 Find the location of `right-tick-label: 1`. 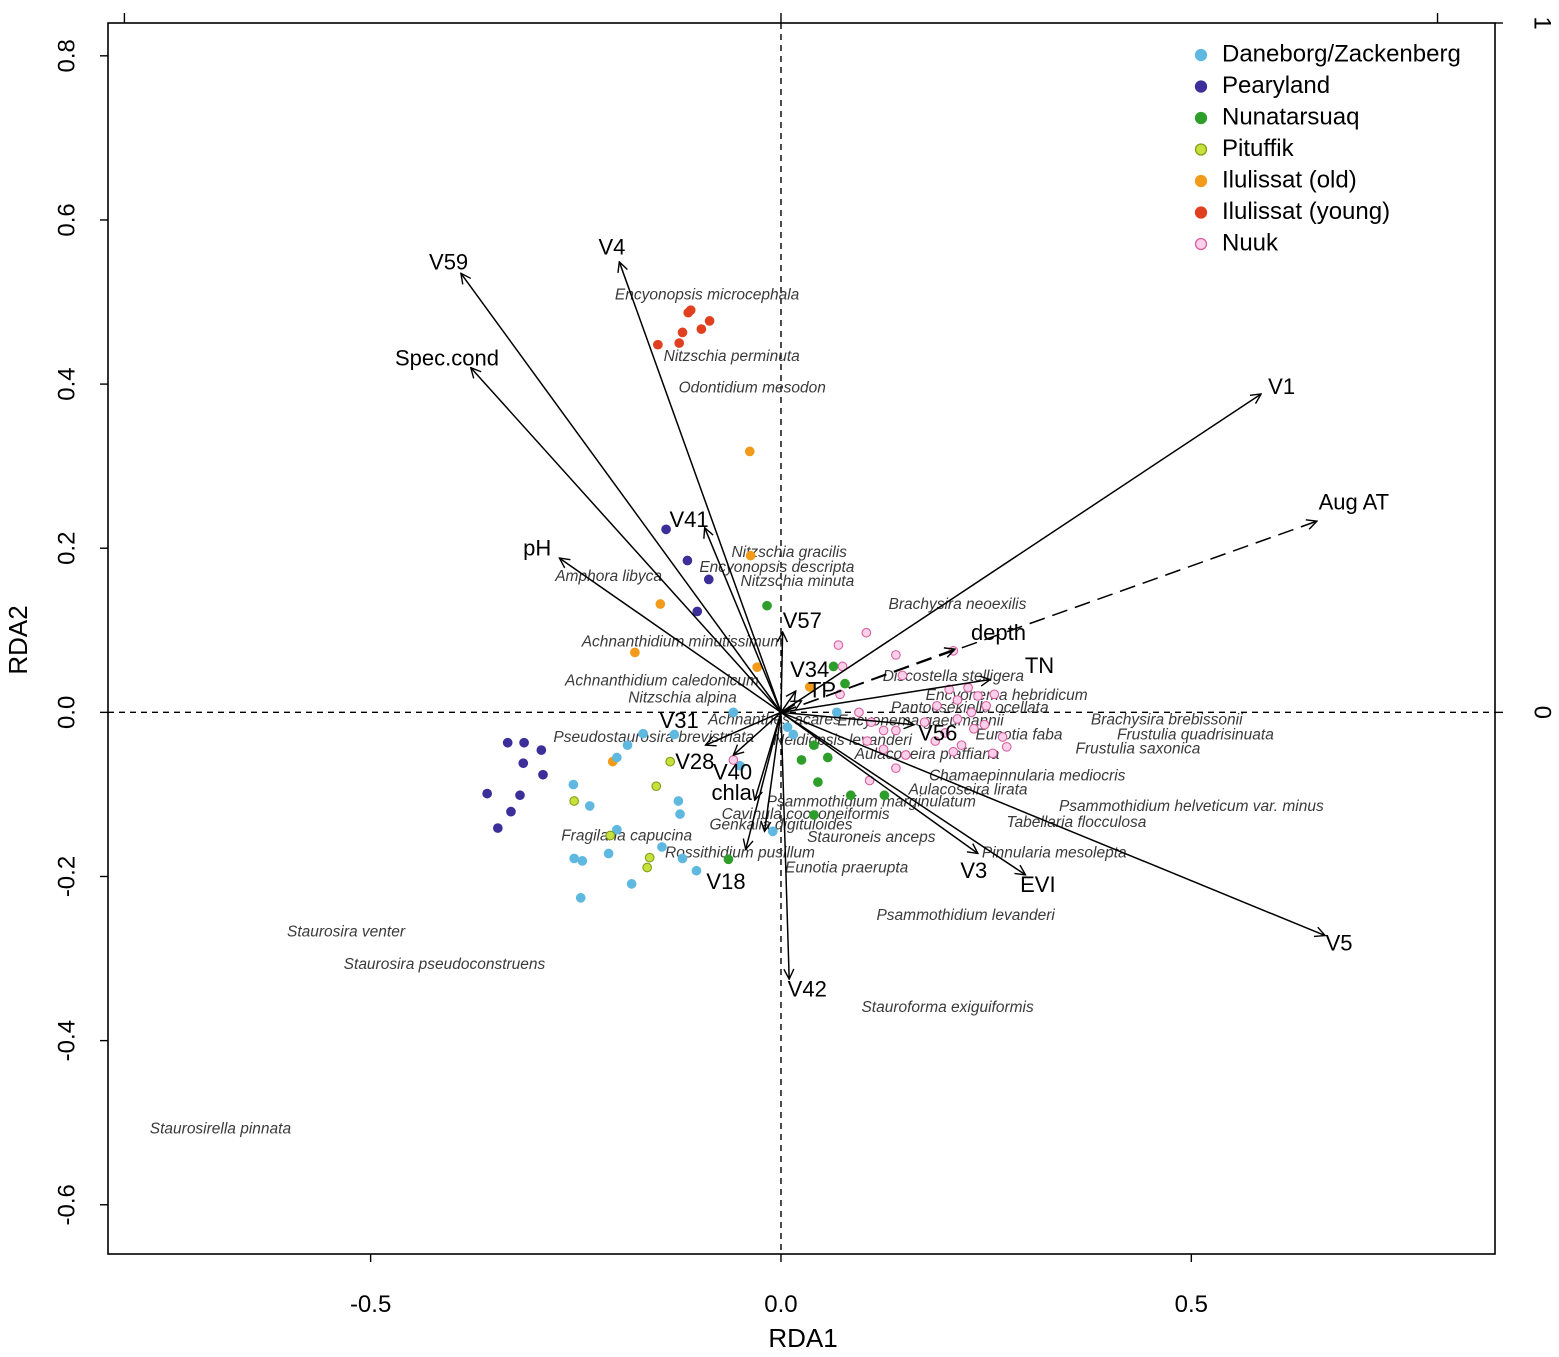

right-tick-label: 1 is located at coordinates (1542, 22).